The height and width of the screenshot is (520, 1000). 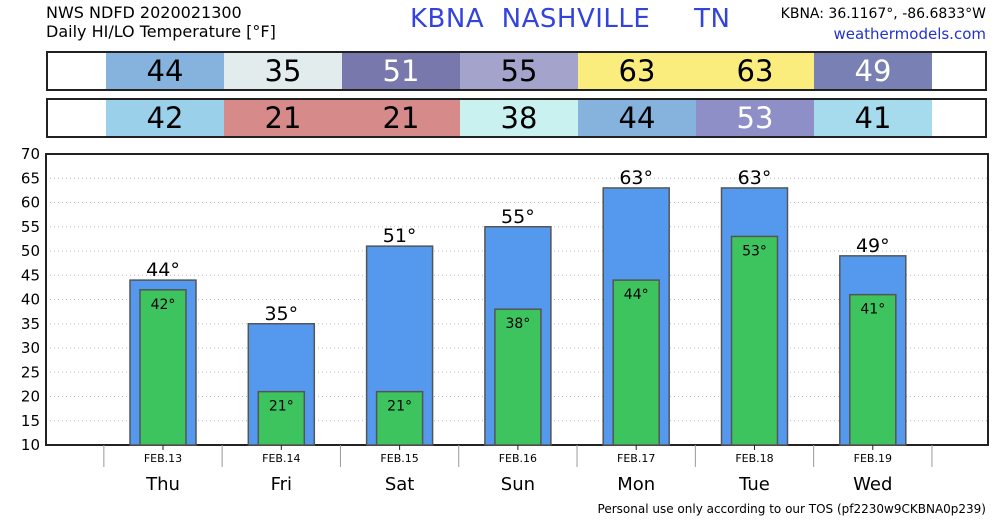 I want to click on x-day-label: Wed, so click(x=872, y=484).